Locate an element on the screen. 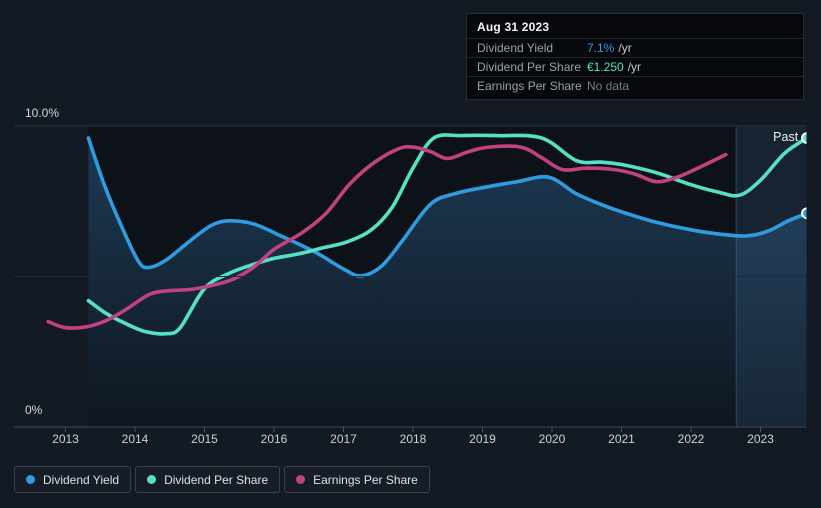 This screenshot has height=508, width=821. legend-item-earnings-per-share: Earnings Per Share is located at coordinates (357, 479).